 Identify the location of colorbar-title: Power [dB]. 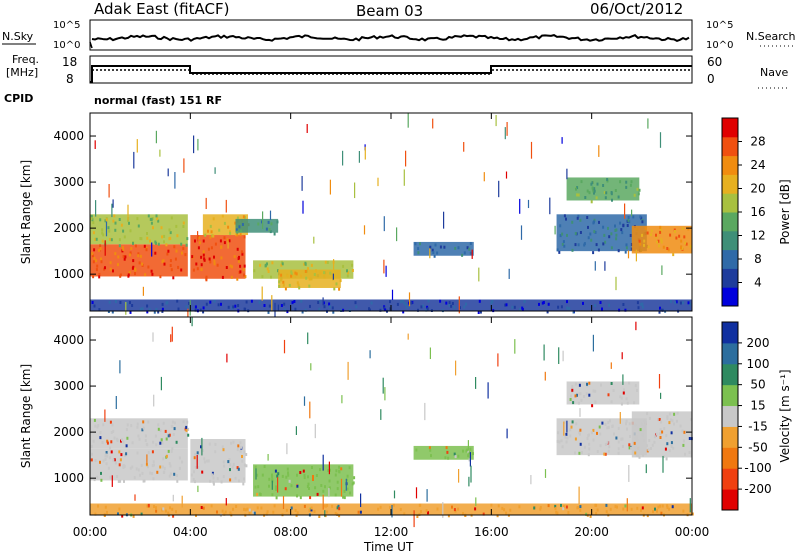
(785, 211).